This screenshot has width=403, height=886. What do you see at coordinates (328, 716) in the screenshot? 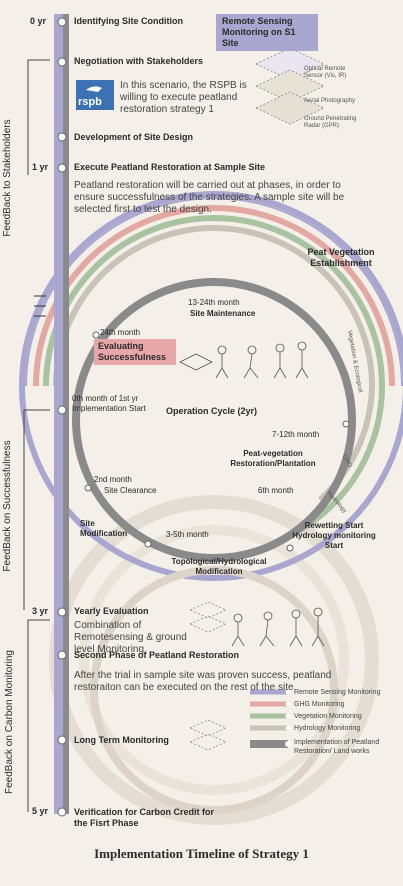
I see `legend-vegetation: Vegetation Monitoring` at bounding box center [328, 716].